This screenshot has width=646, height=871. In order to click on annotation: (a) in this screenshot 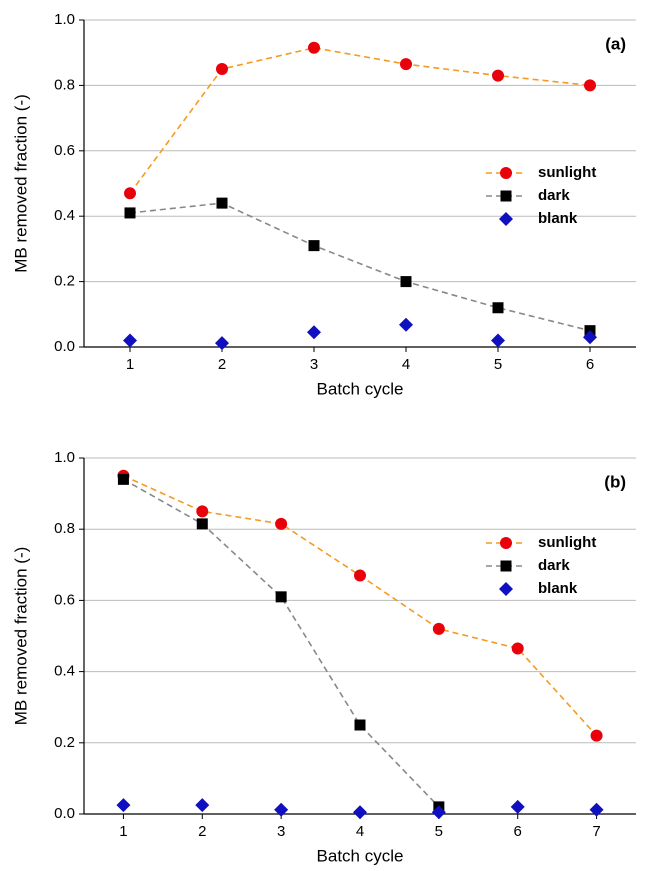, I will do `click(615, 43)`.